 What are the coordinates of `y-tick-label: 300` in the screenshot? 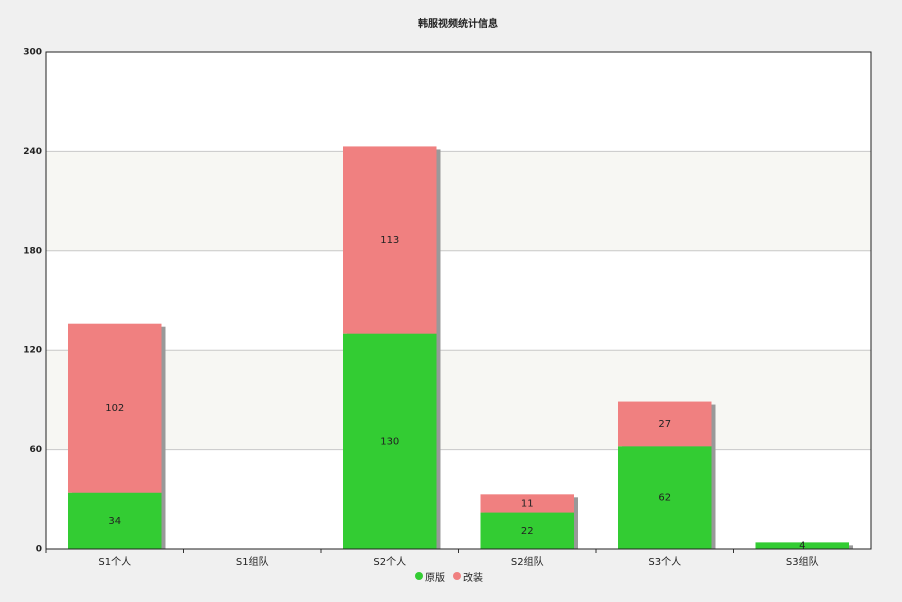 It's located at (32, 53).